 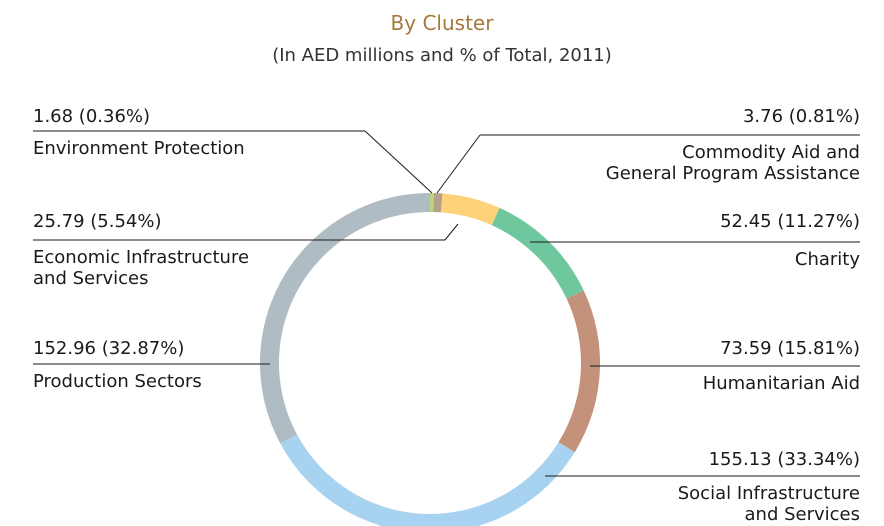 What do you see at coordinates (784, 459) in the screenshot?
I see `value-label: 155.13 (33.34%)` at bounding box center [784, 459].